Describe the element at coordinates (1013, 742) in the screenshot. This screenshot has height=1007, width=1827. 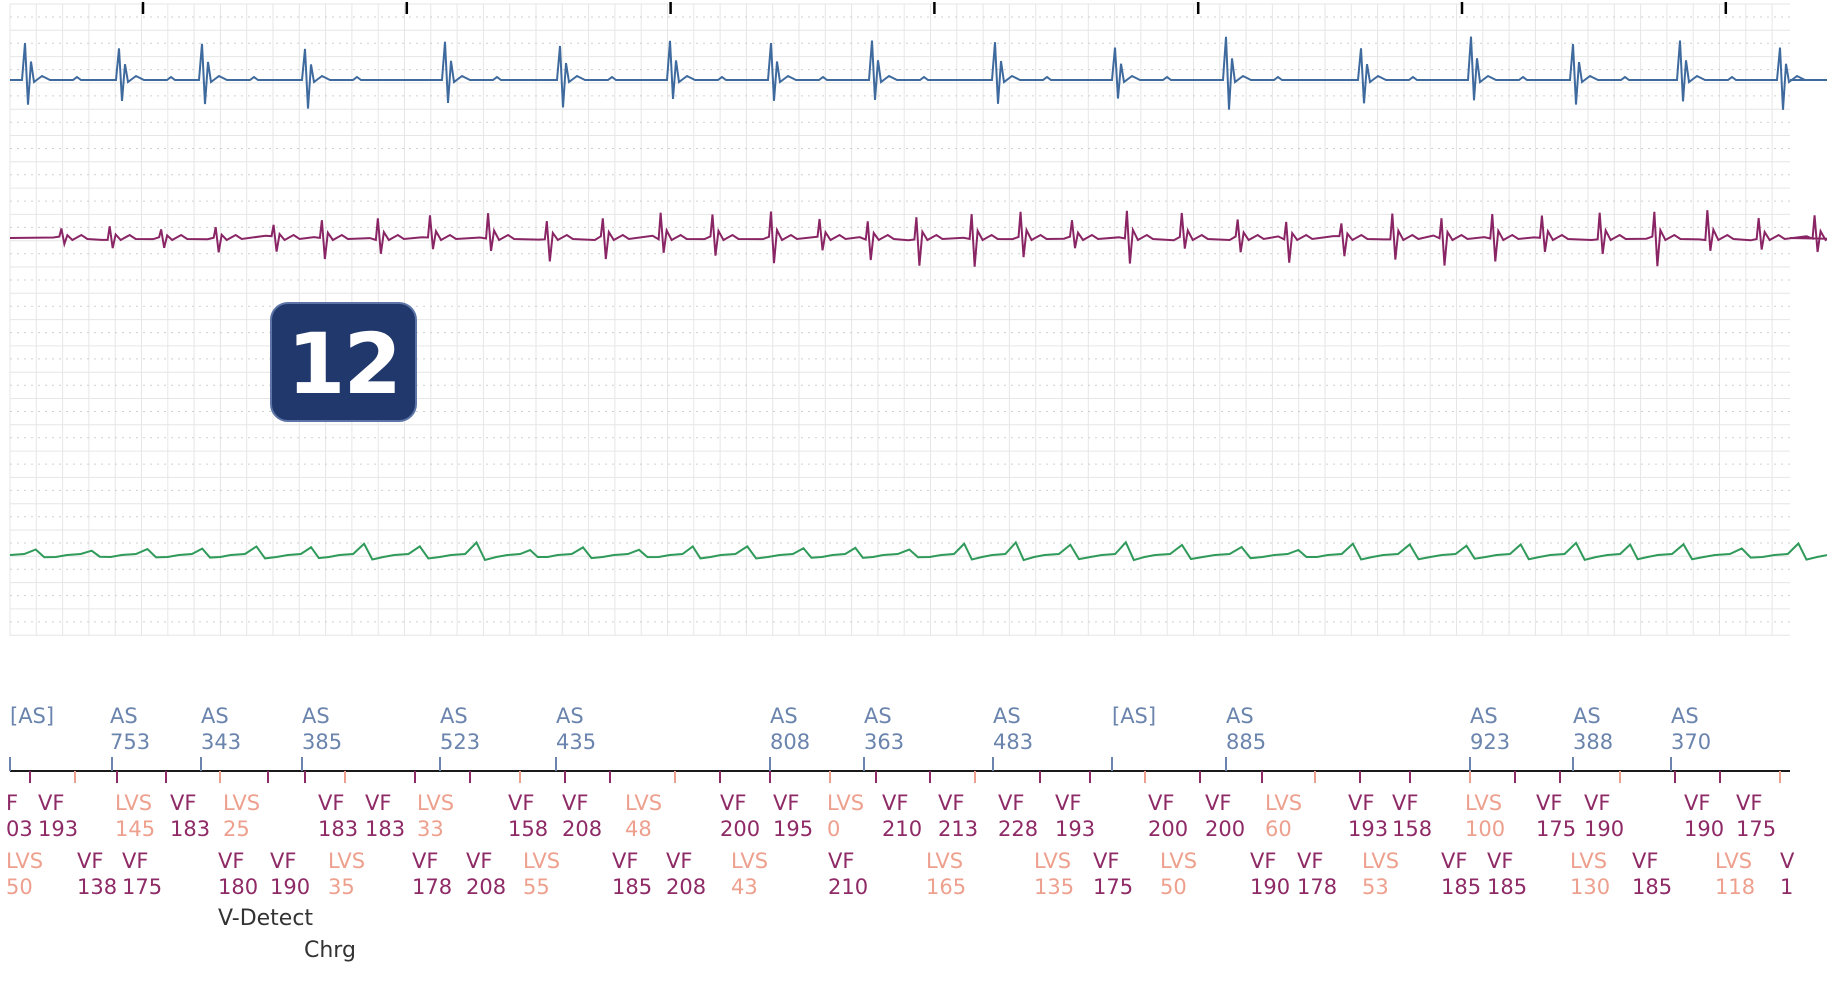
I see `marker-interval: 483` at that location.